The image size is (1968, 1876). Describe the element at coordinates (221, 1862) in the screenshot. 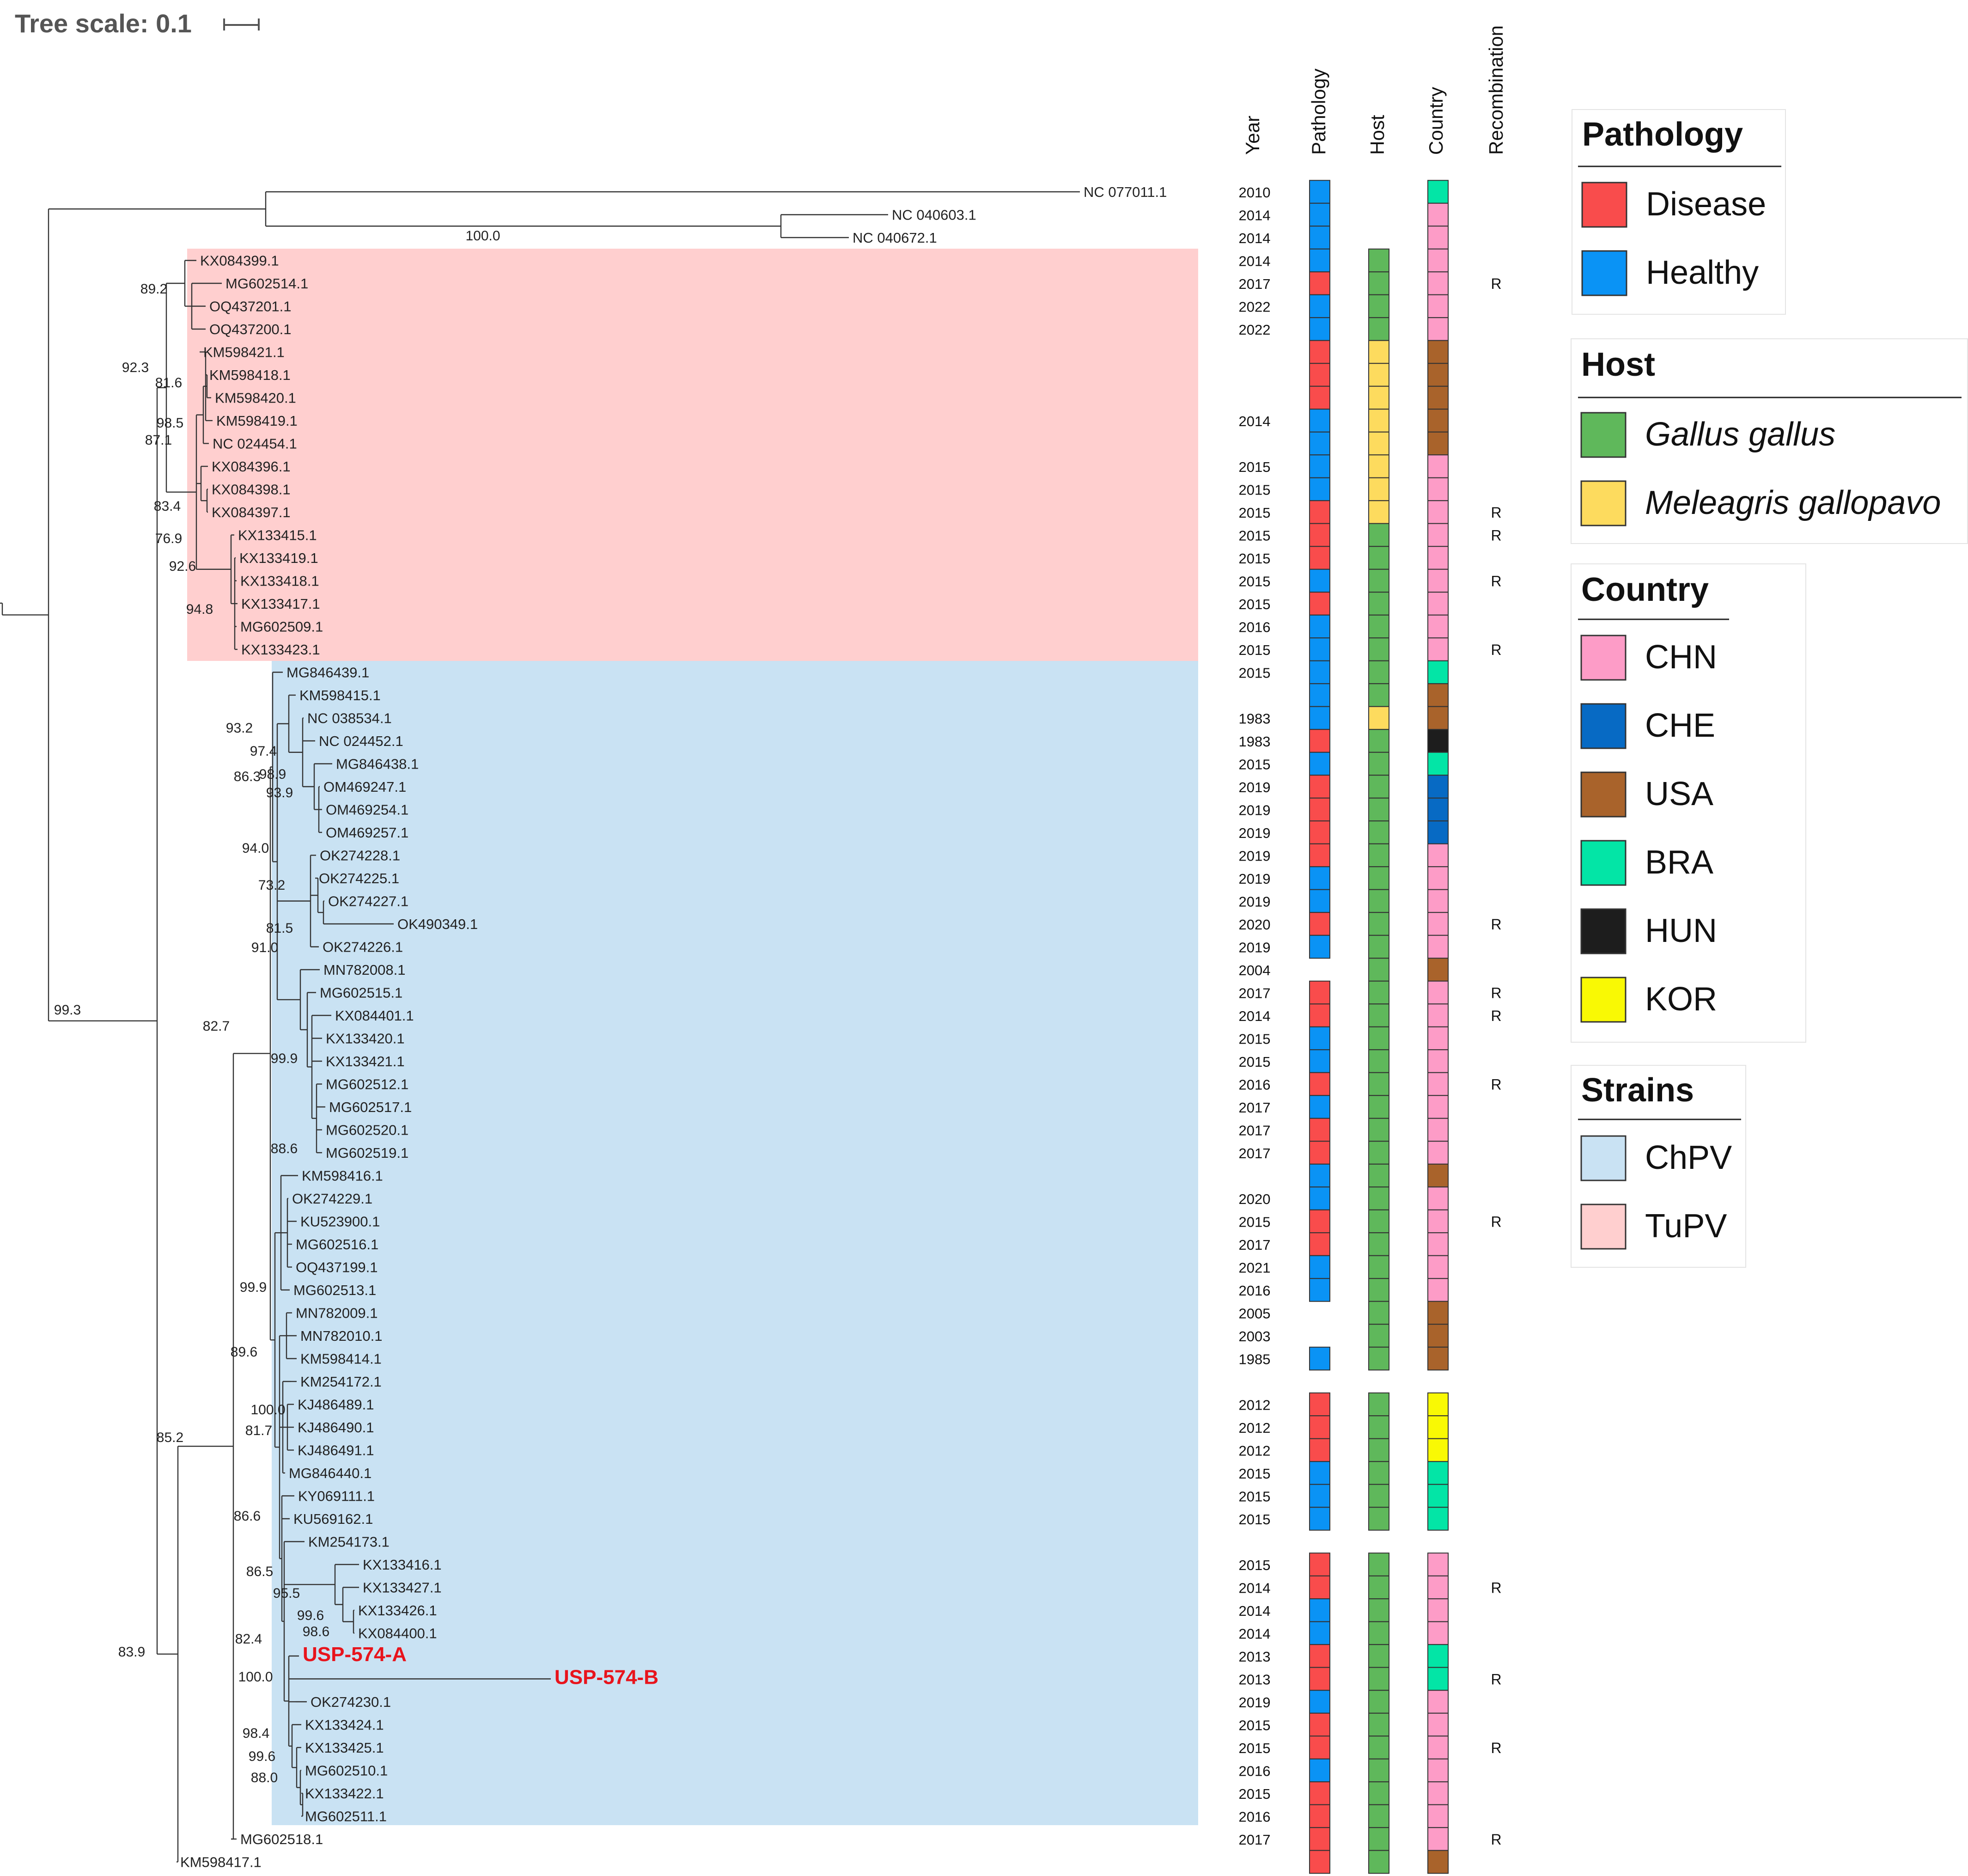

I see `tip-label: KM598417.1` at that location.